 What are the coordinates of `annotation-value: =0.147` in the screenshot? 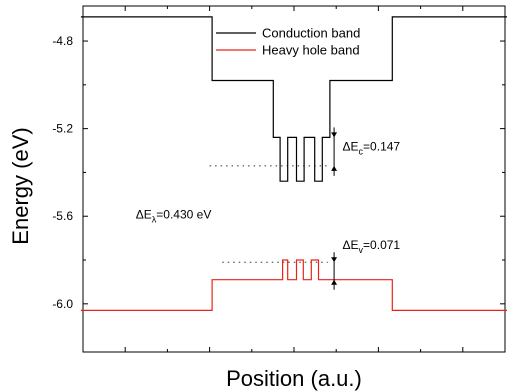 It's located at (381, 147).